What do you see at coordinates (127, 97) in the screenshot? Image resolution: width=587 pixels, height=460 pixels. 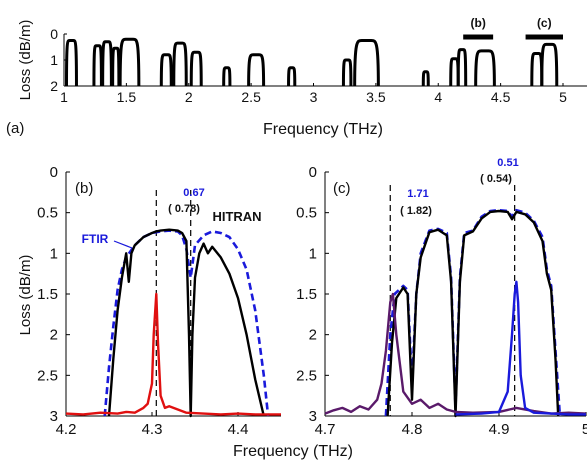 I see `panel-a-xtick-label: 1.5` at bounding box center [127, 97].